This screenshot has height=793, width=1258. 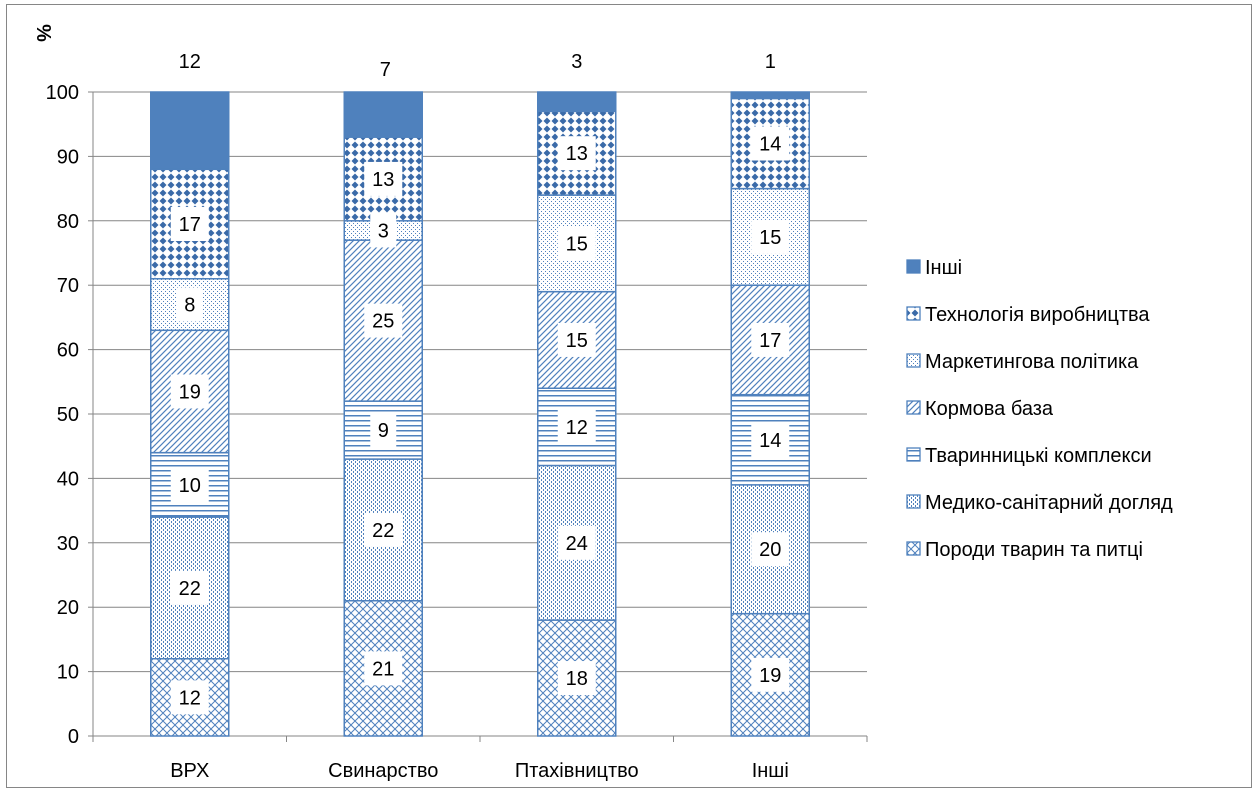 I want to click on data-label-врх-series-2: 10, so click(x=190, y=486).